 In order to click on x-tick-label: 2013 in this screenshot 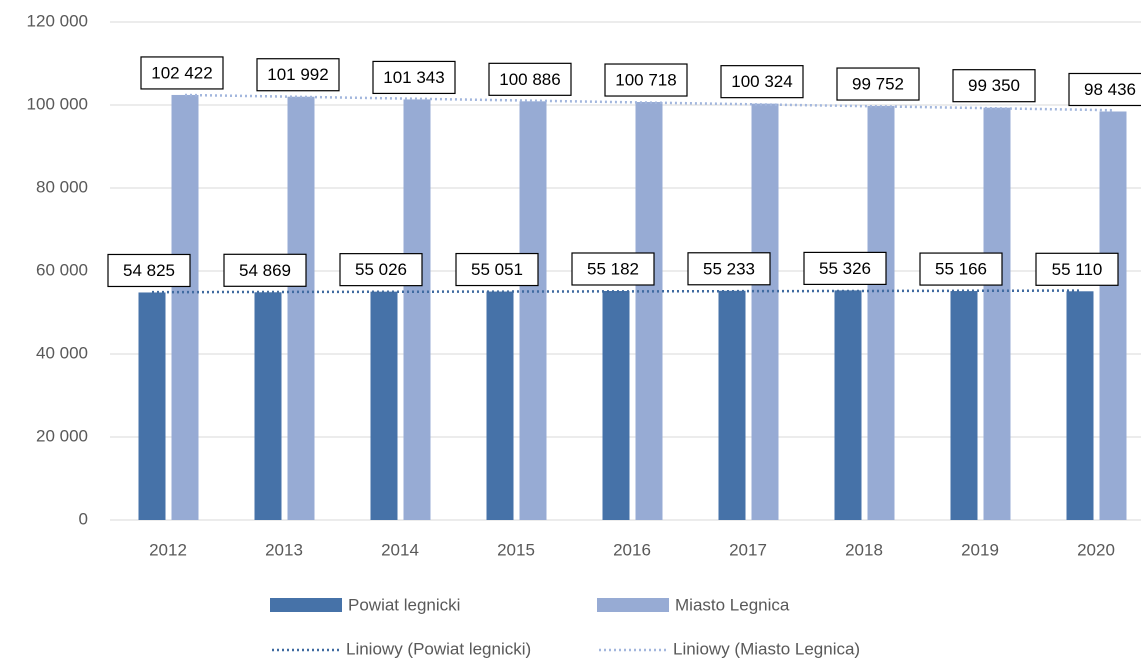, I will do `click(284, 549)`.